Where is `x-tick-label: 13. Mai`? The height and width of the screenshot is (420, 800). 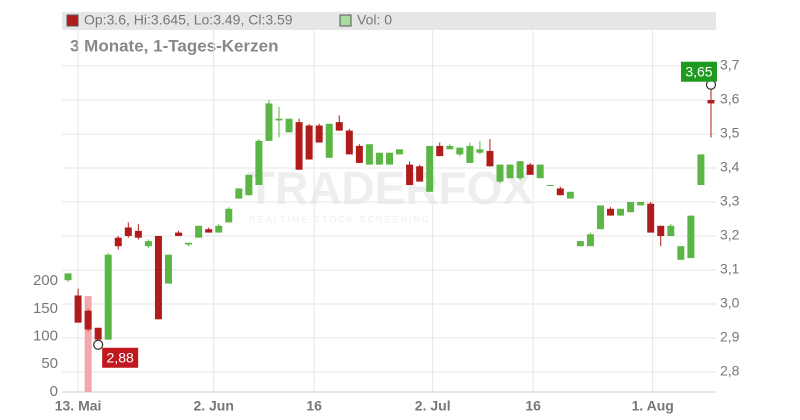
x-tick-label: 13. Mai is located at coordinates (78, 406).